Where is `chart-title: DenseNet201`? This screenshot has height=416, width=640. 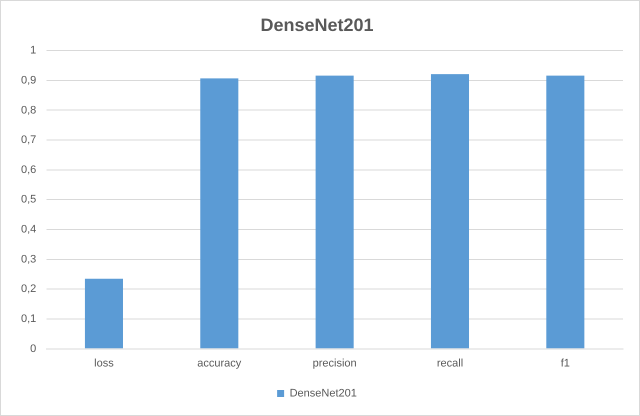 chart-title: DenseNet201 is located at coordinates (317, 24).